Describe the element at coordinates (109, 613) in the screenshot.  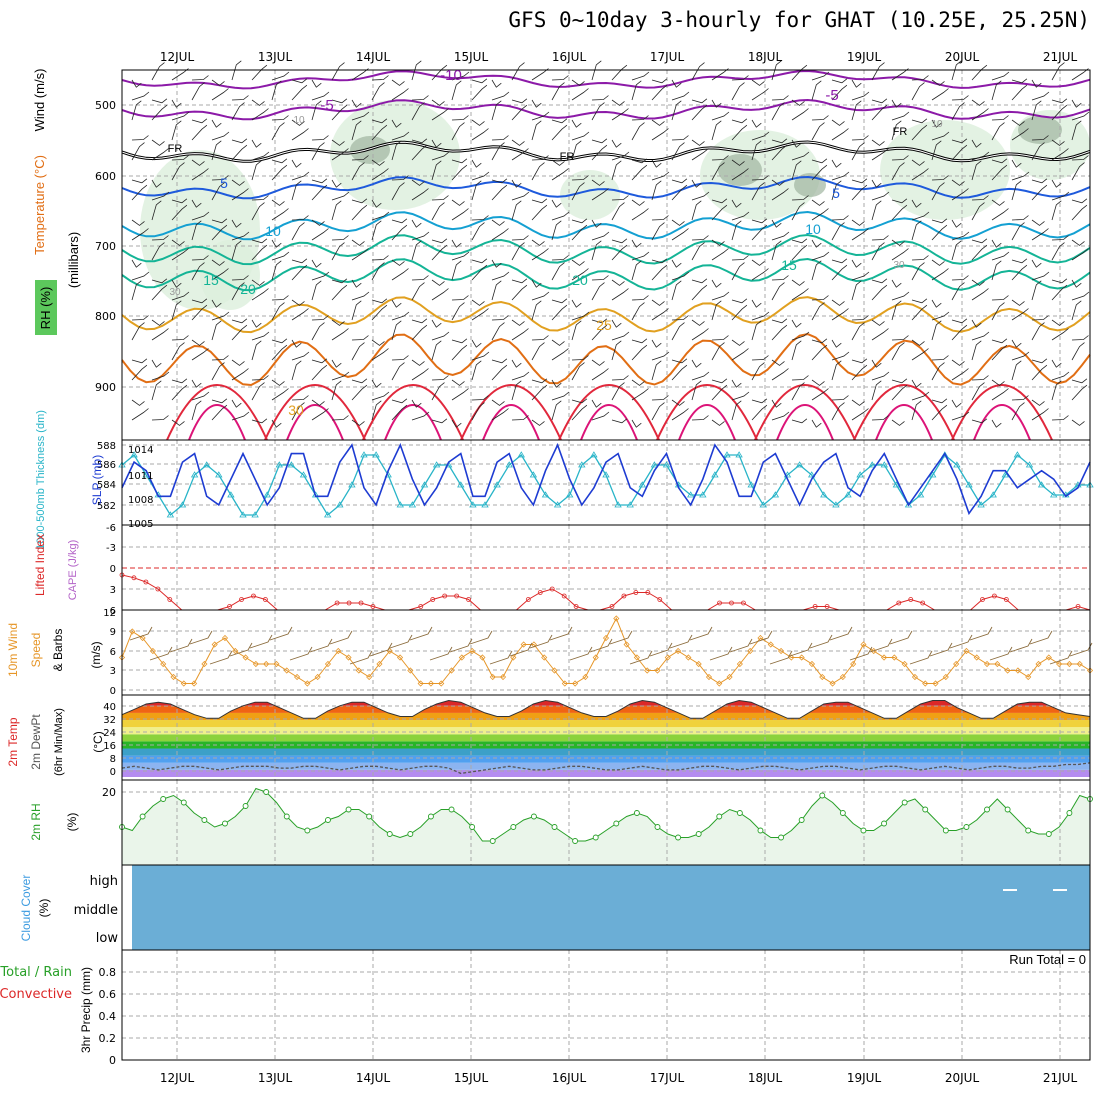
I see `ytick-label: 12` at that location.